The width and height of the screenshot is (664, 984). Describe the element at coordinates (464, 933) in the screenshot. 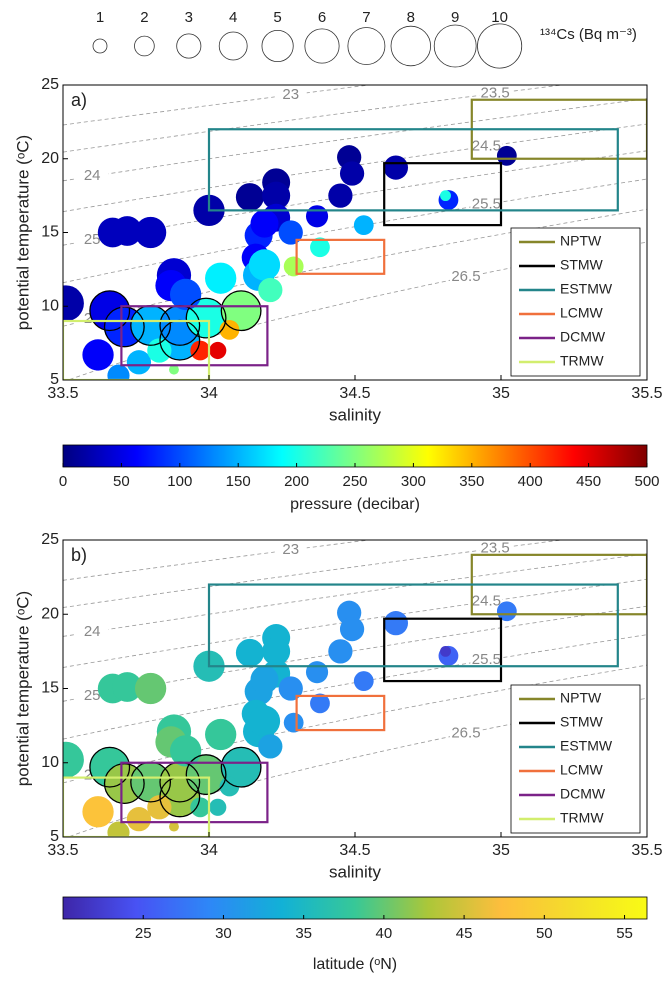

I see `colorbar-tick-label: 45` at that location.